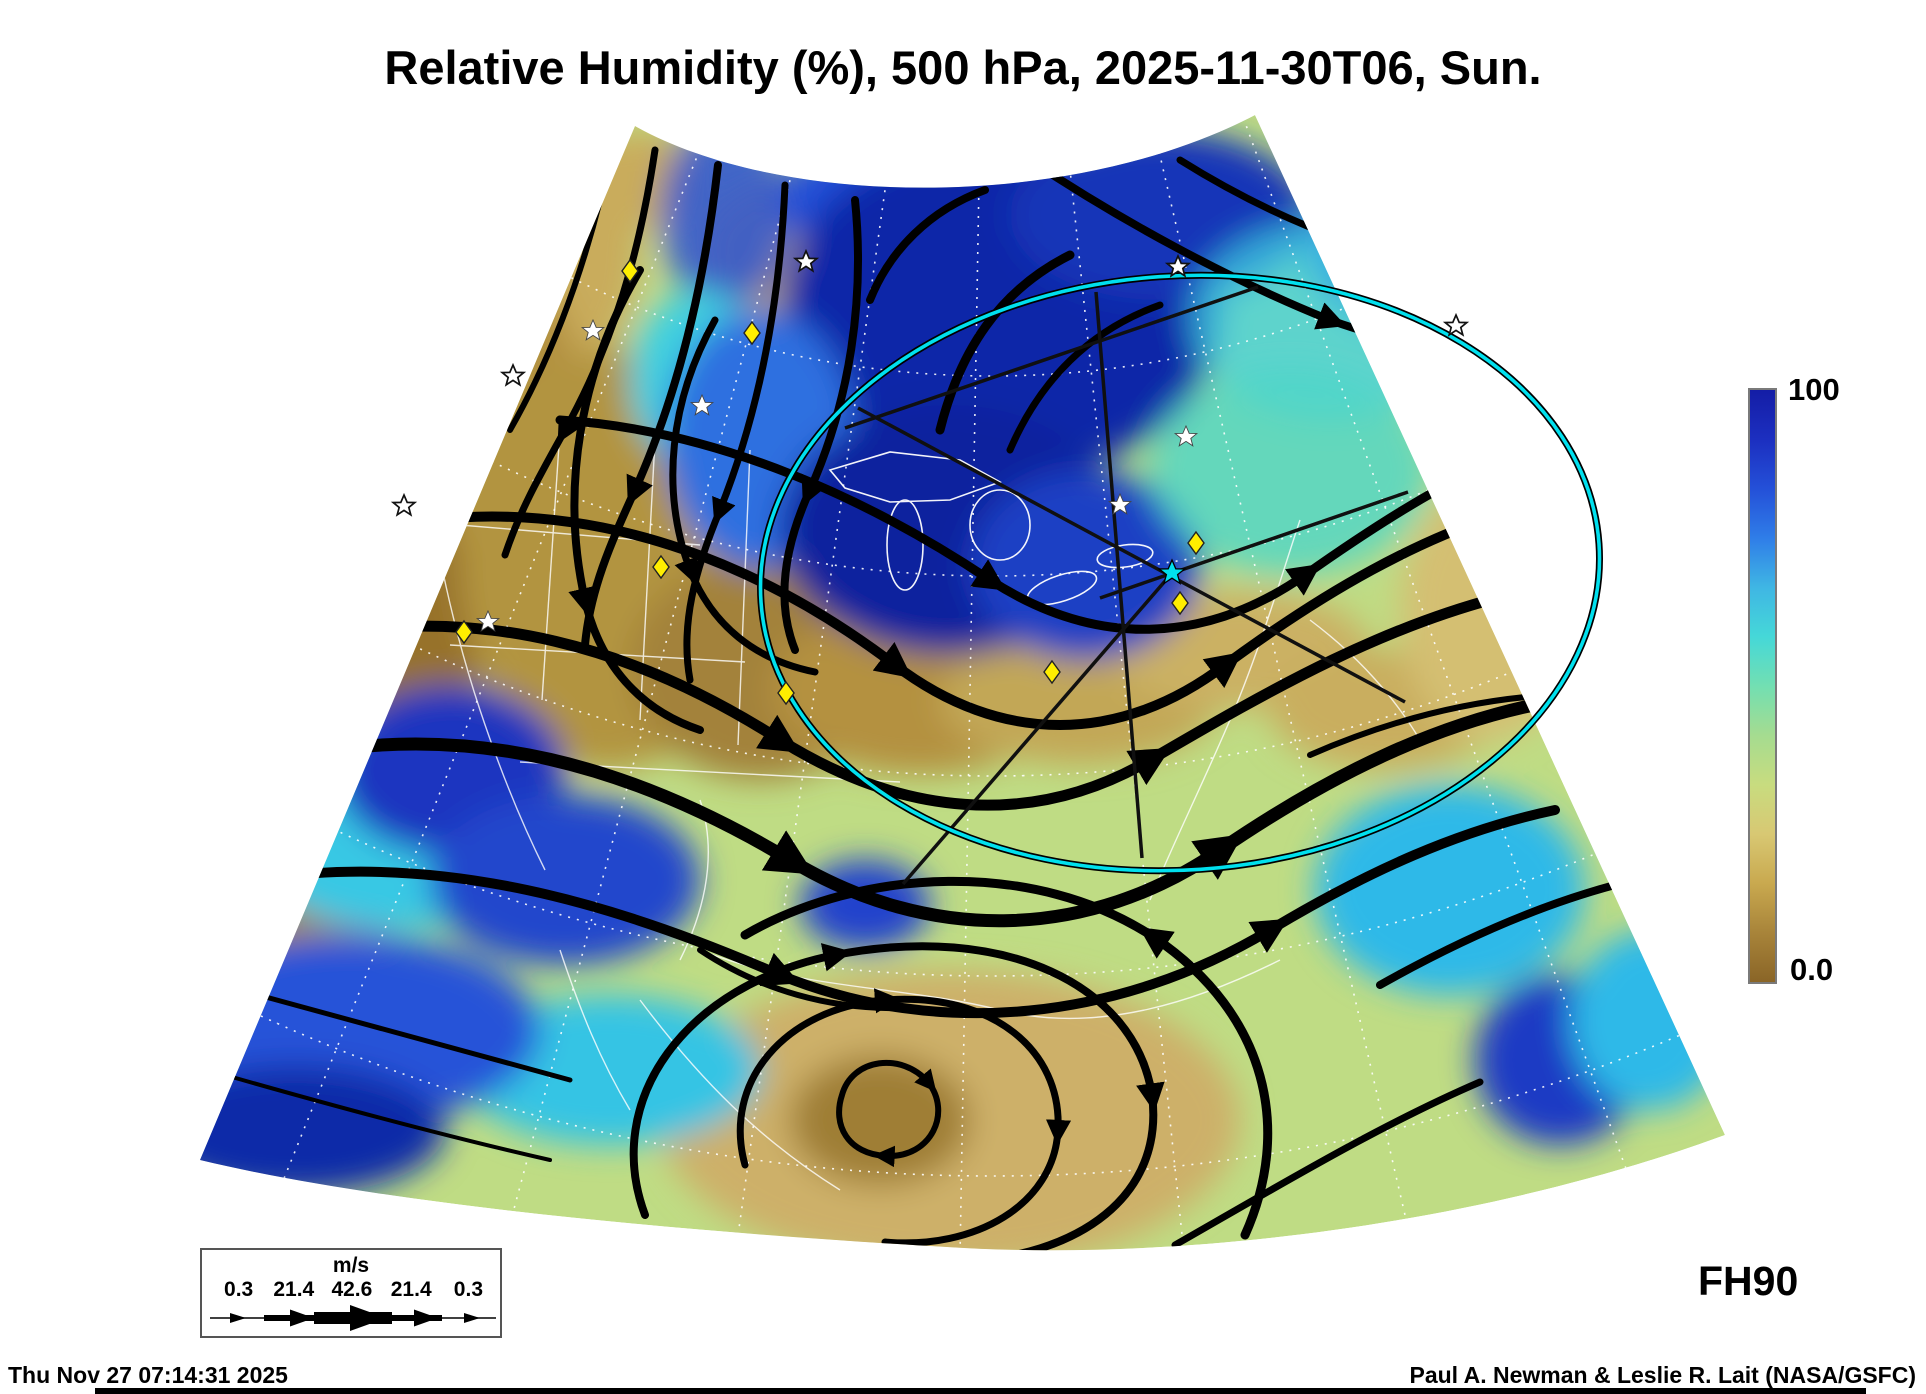 The image size is (1926, 1394). I want to click on wind-legend-value: 42.6, so click(352, 1289).